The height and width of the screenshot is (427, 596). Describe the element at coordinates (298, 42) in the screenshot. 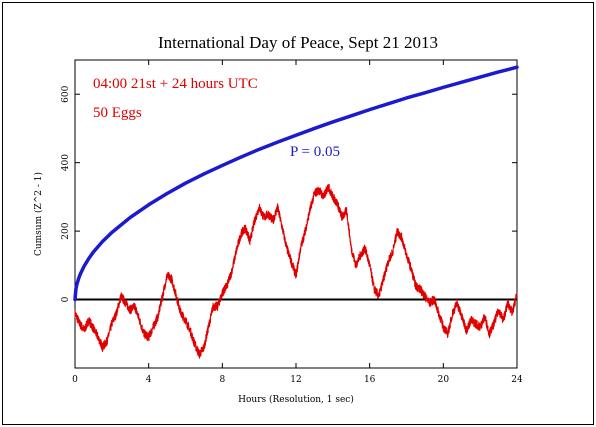

I see `chart-title: International Day of Peace, Sept 21 2013` at that location.